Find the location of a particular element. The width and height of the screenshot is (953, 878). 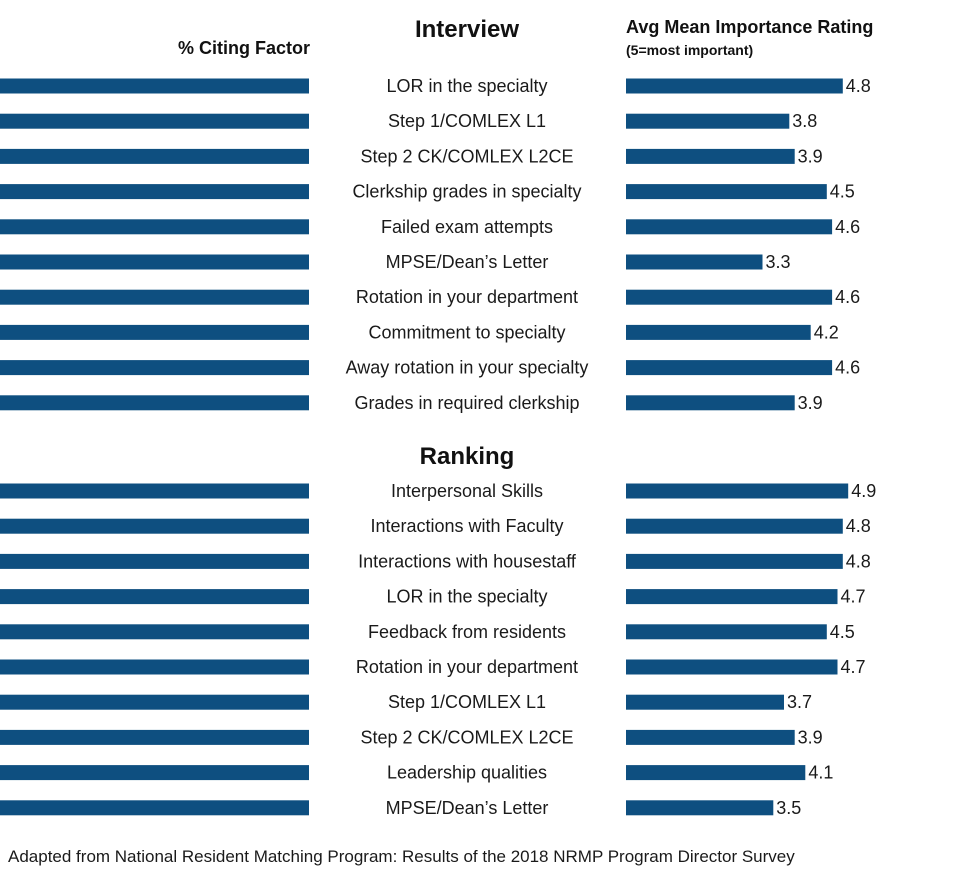

interview-section-title: Interview is located at coordinates (467, 29).